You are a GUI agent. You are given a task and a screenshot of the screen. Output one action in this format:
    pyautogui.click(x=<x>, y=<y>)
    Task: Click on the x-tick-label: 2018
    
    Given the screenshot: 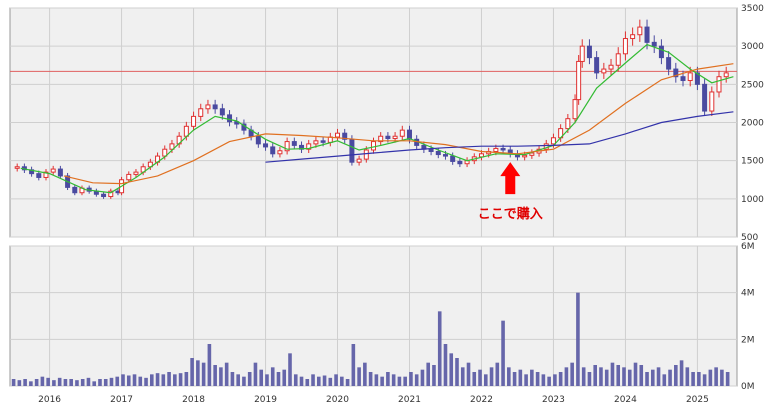 What is the action you would take?
    pyautogui.click(x=193, y=400)
    